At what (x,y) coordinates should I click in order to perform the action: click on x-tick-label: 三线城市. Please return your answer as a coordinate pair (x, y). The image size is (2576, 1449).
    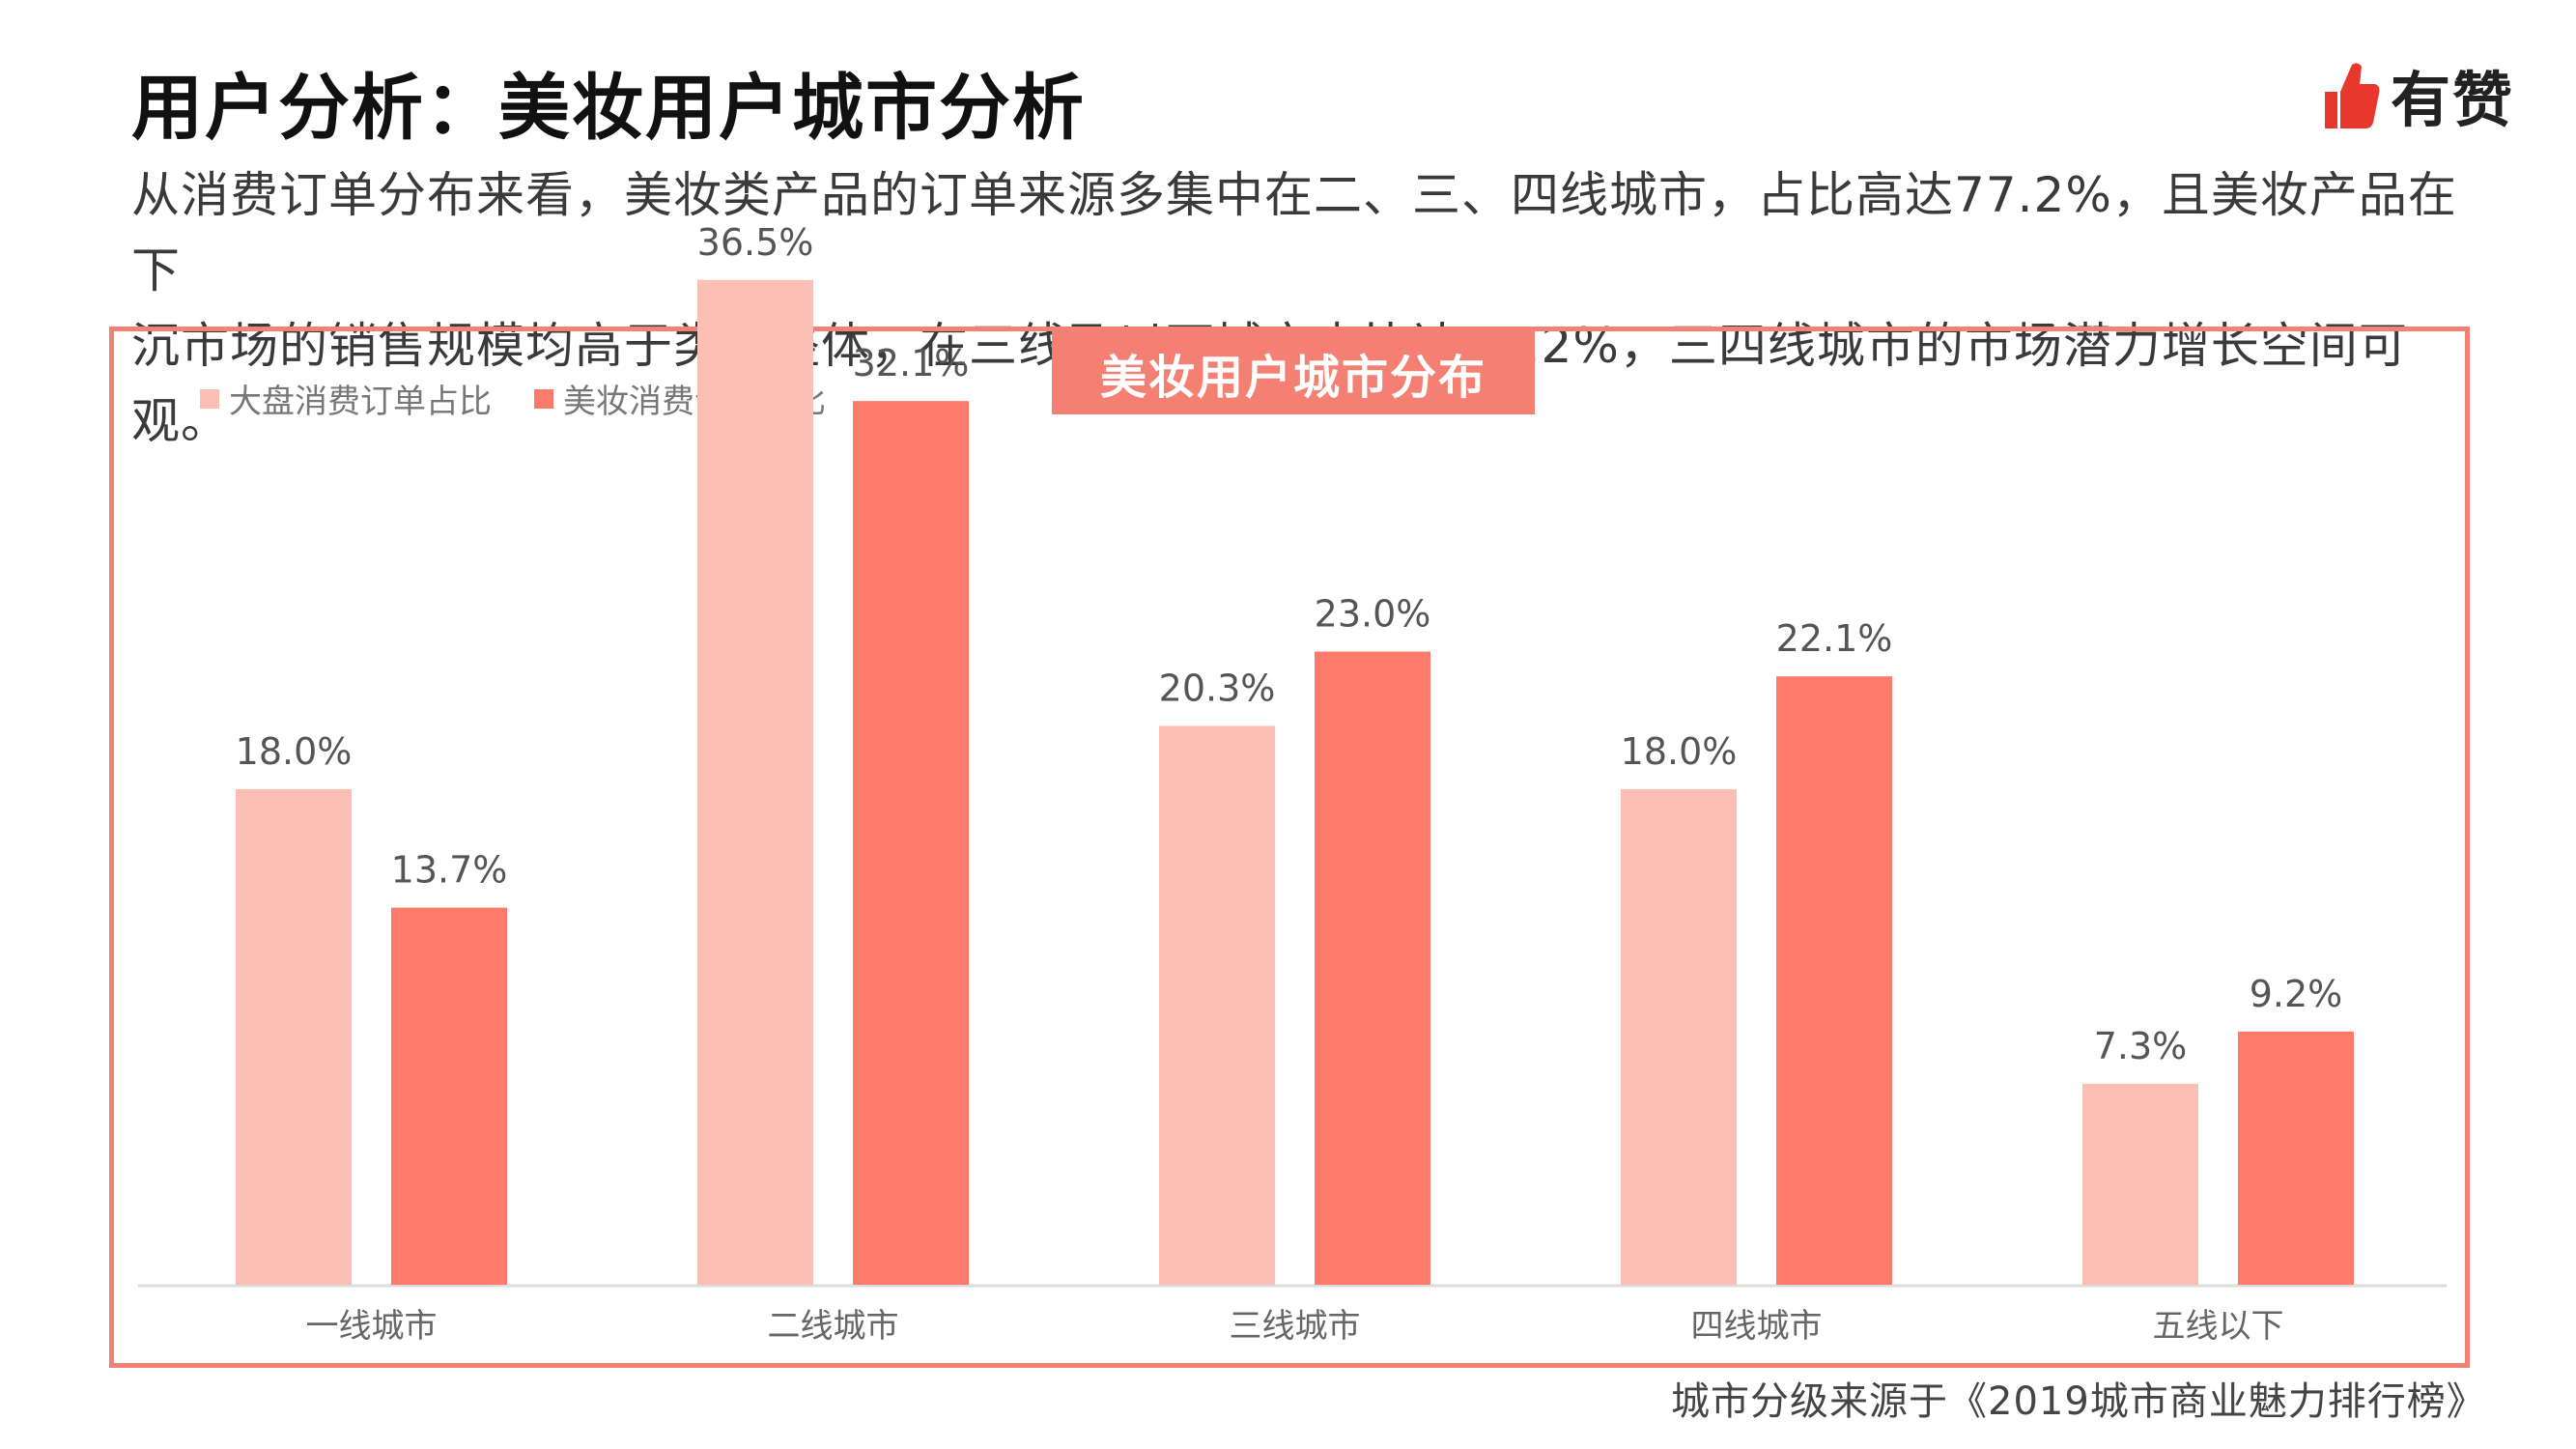
    Looking at the image, I should click on (1295, 1326).